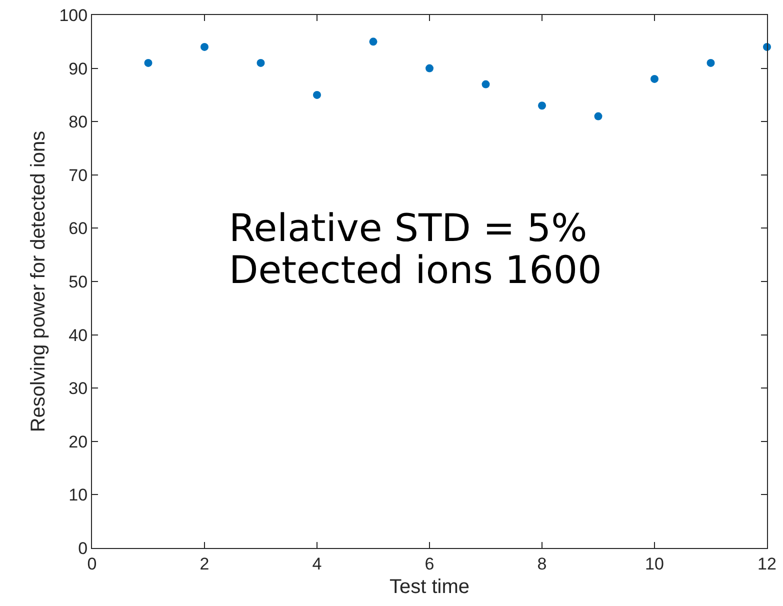 The width and height of the screenshot is (783, 606). I want to click on y-tick-label: 60, so click(78, 228).